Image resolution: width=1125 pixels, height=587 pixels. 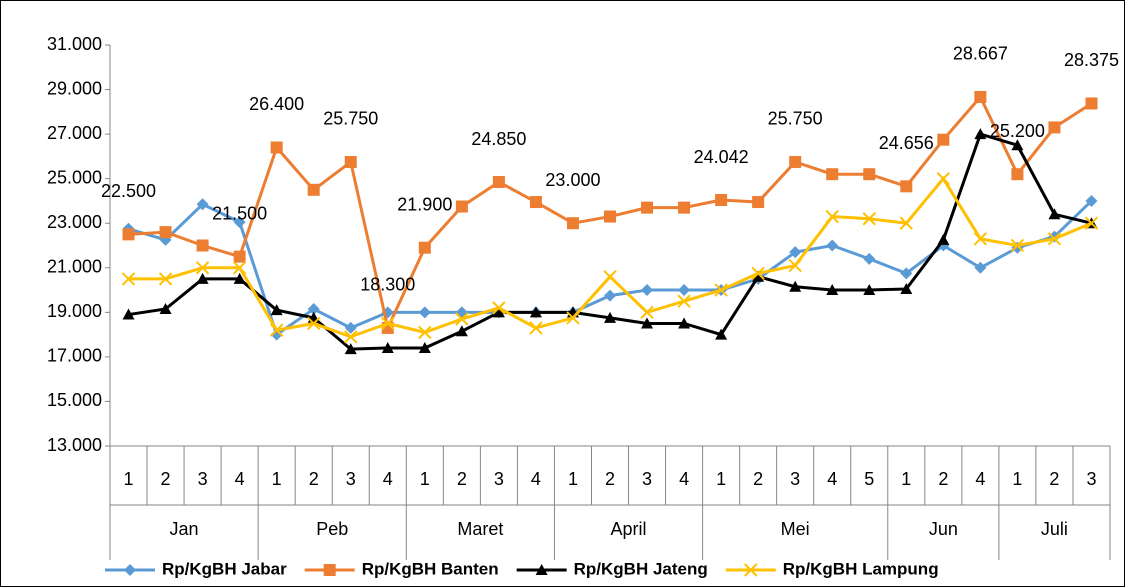 I want to click on group-label: Jan, so click(x=184, y=529).